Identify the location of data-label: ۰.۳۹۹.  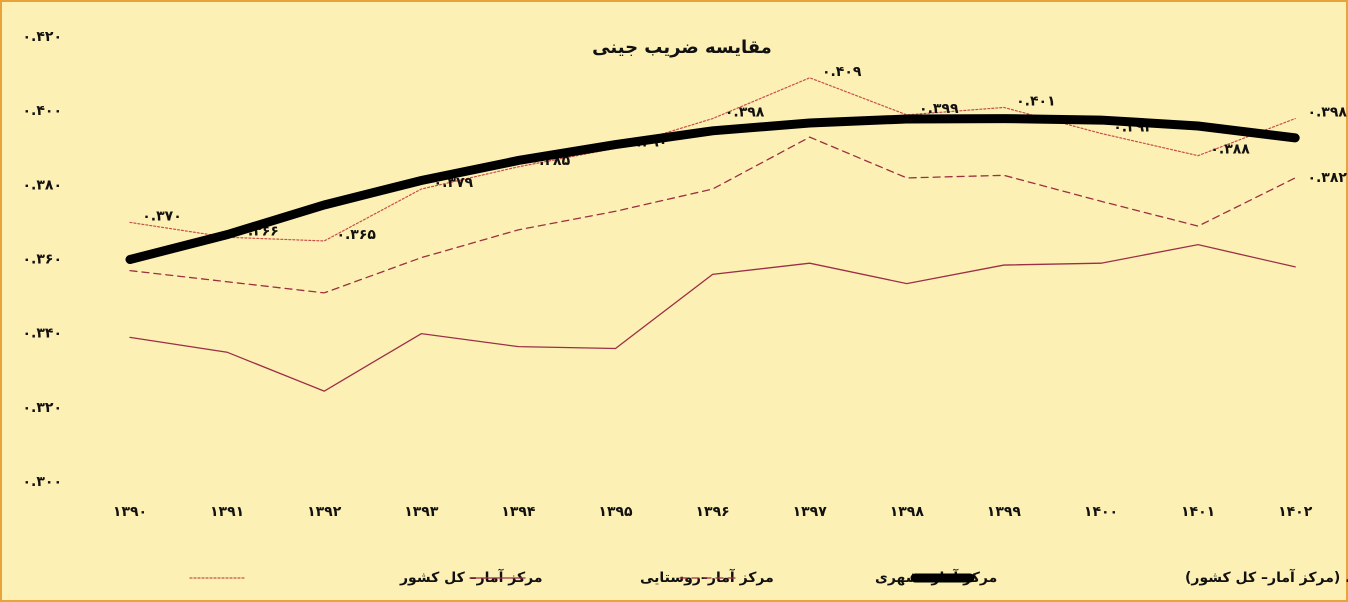
(939, 109).